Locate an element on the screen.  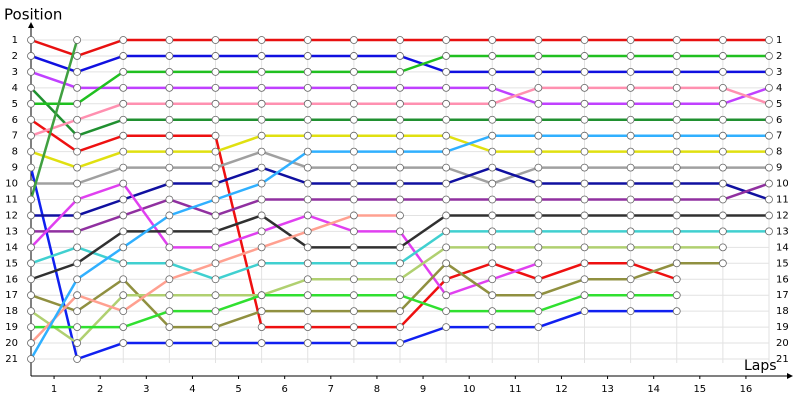
y-tick-label: 8 is located at coordinates (15, 152).